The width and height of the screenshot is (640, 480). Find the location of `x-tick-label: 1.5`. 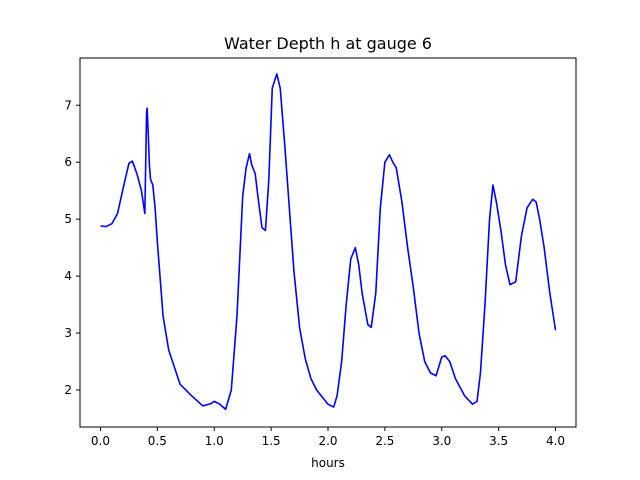

x-tick-label: 1.5 is located at coordinates (271, 441).